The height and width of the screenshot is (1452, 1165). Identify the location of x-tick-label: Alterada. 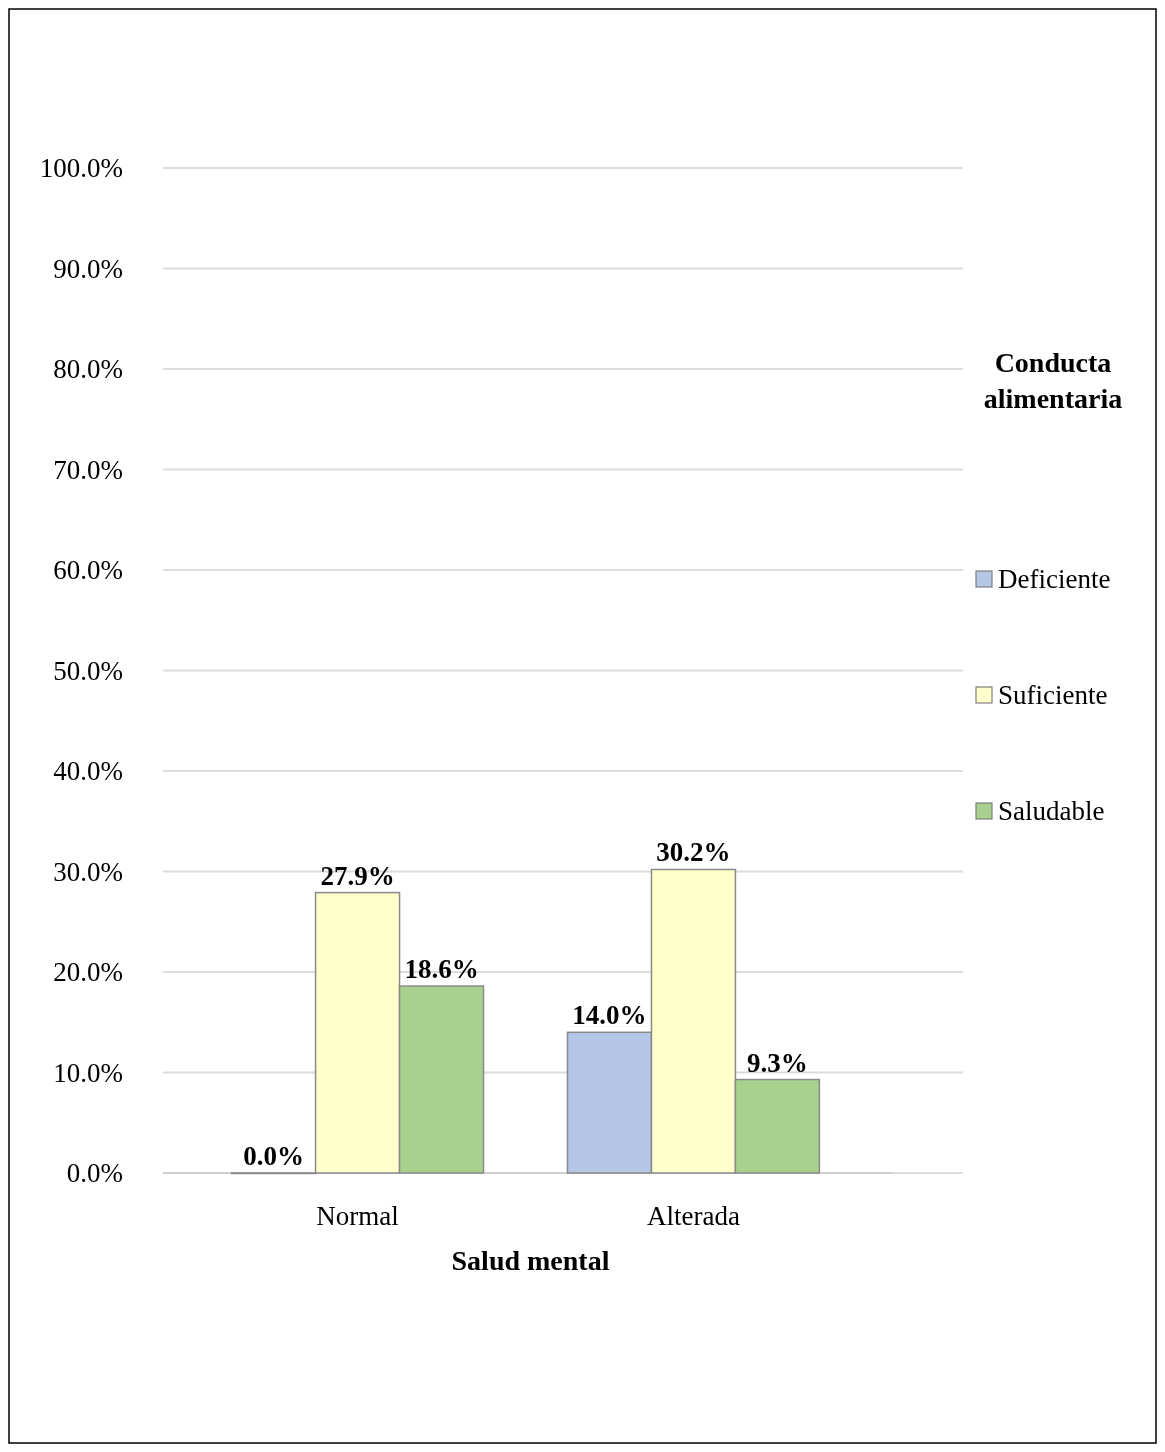
(693, 1216).